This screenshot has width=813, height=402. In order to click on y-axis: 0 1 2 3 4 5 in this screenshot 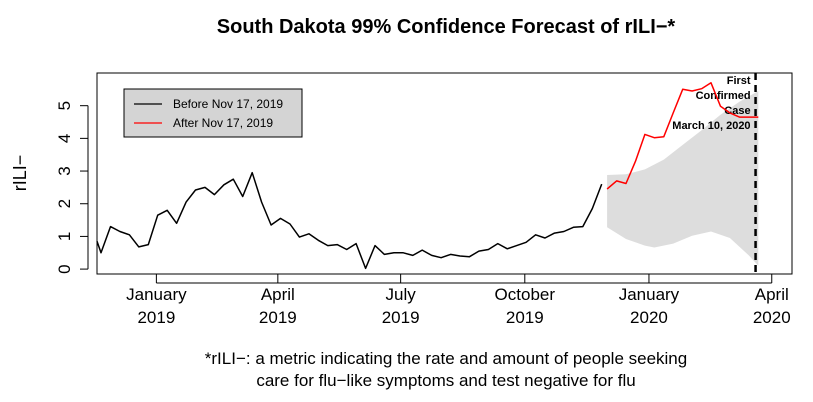, I will do `click(72, 187)`.